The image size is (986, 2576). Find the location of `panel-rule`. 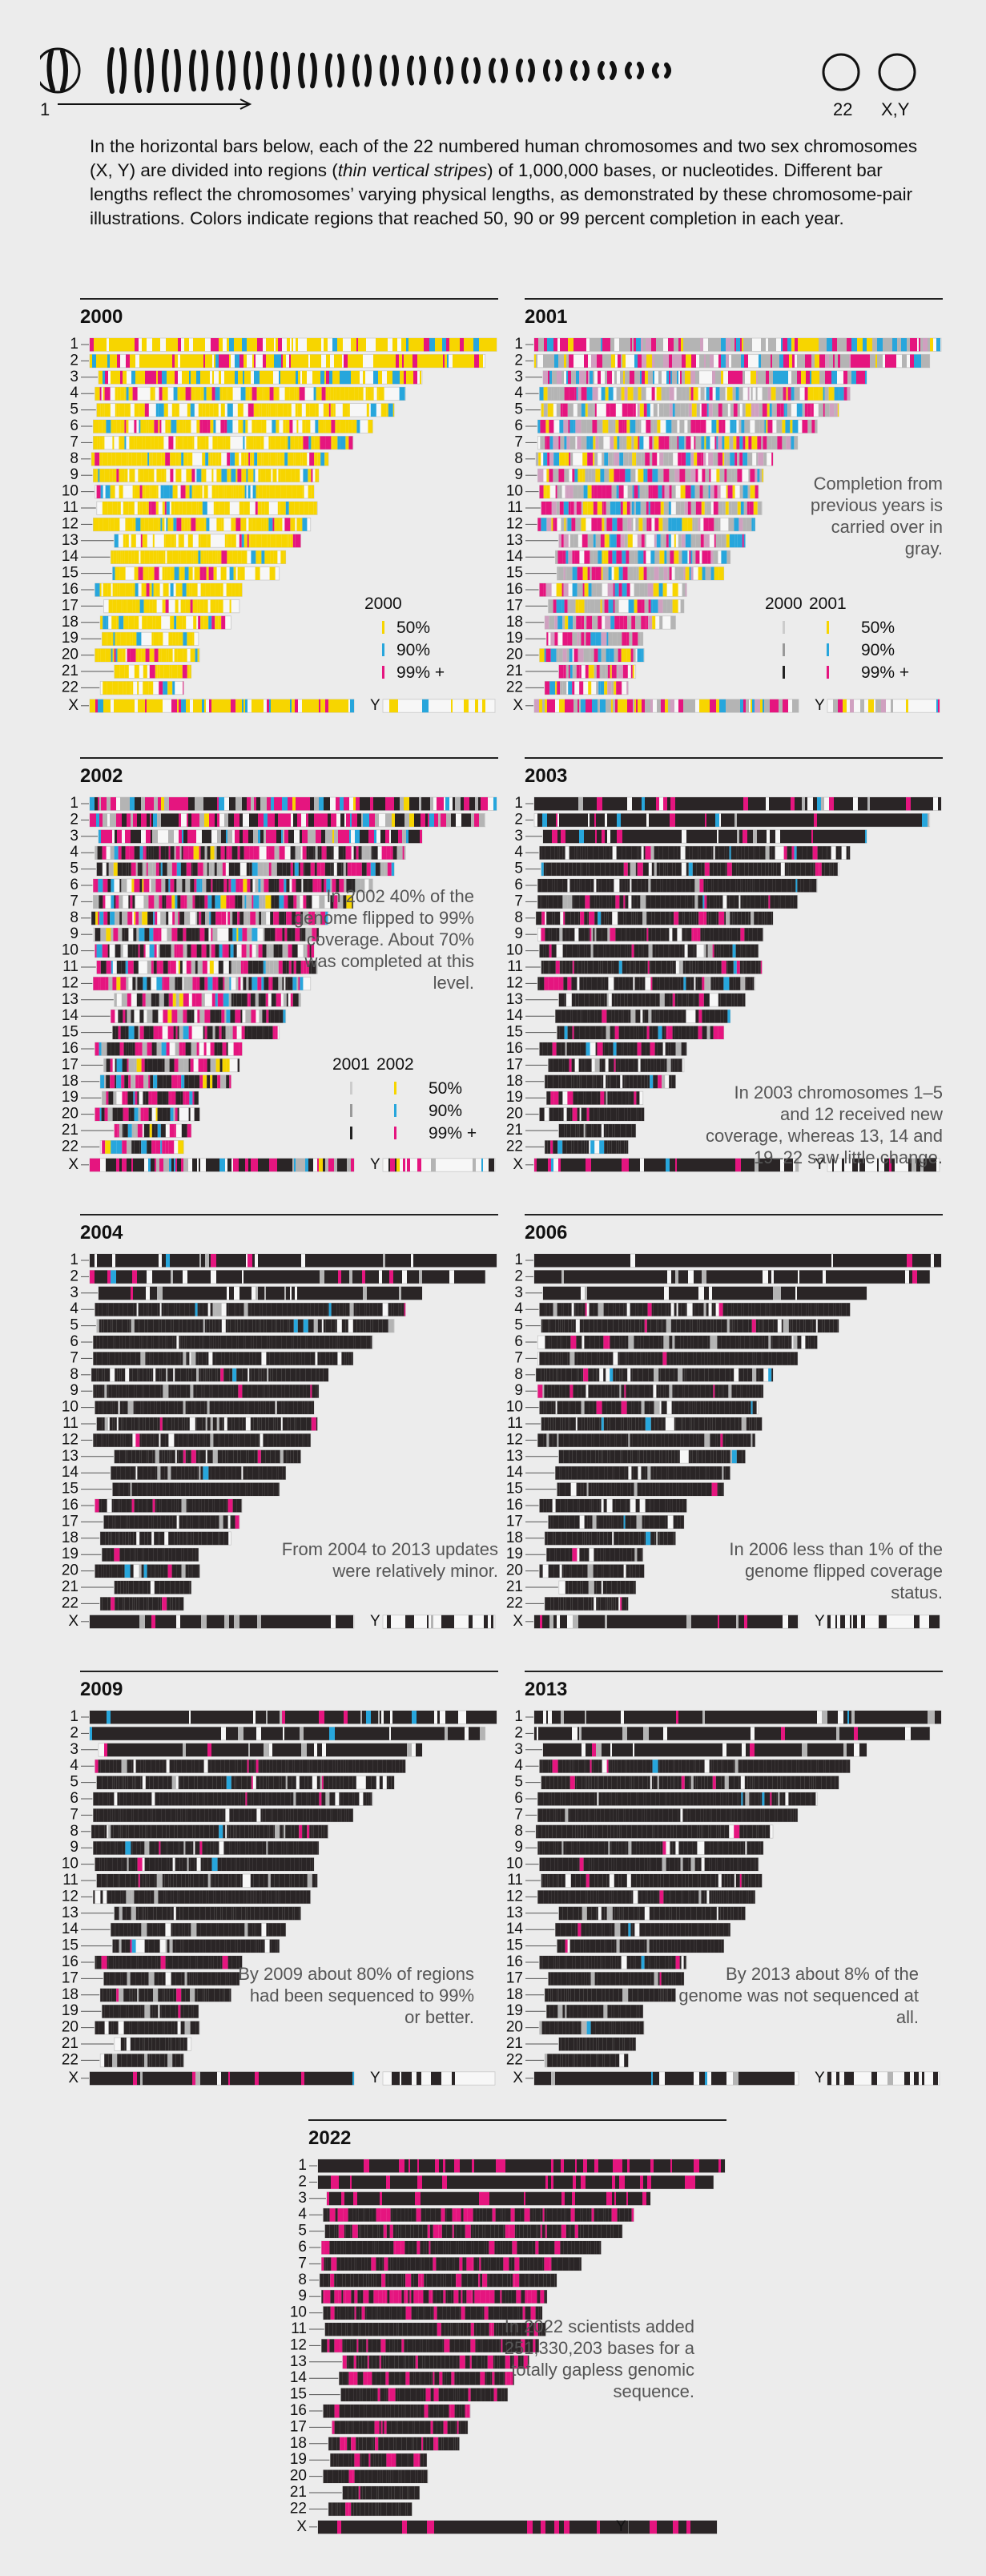

panel-rule is located at coordinates (289, 758).